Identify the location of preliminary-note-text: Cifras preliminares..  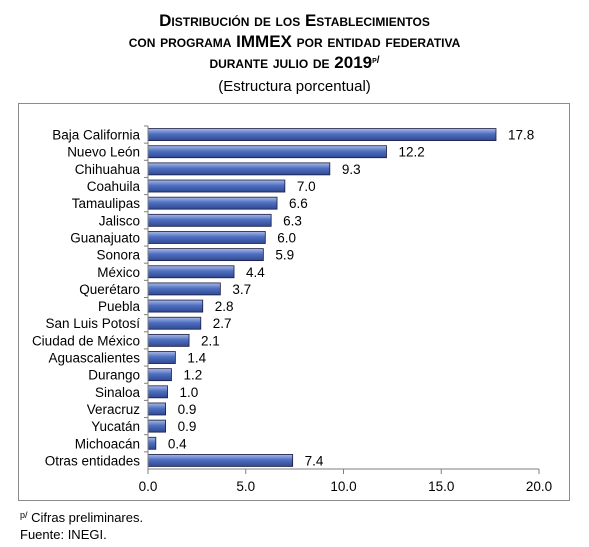
(85, 517).